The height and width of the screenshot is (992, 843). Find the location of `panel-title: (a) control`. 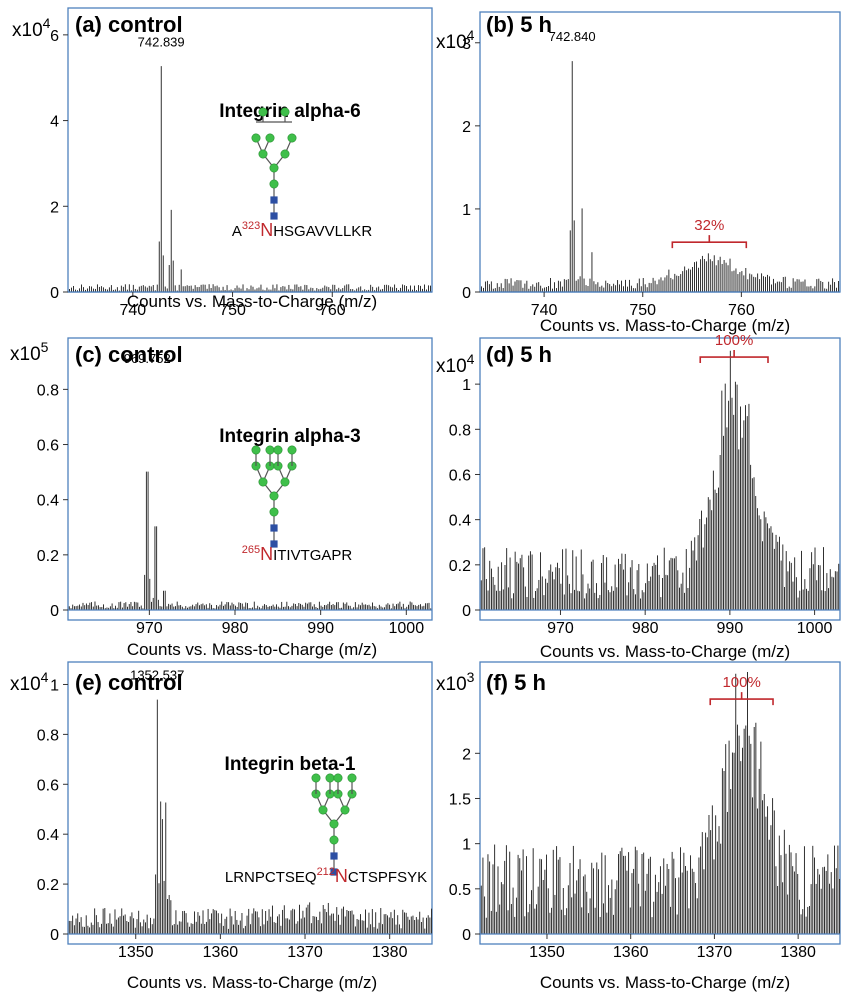

panel-title: (a) control is located at coordinates (129, 24).